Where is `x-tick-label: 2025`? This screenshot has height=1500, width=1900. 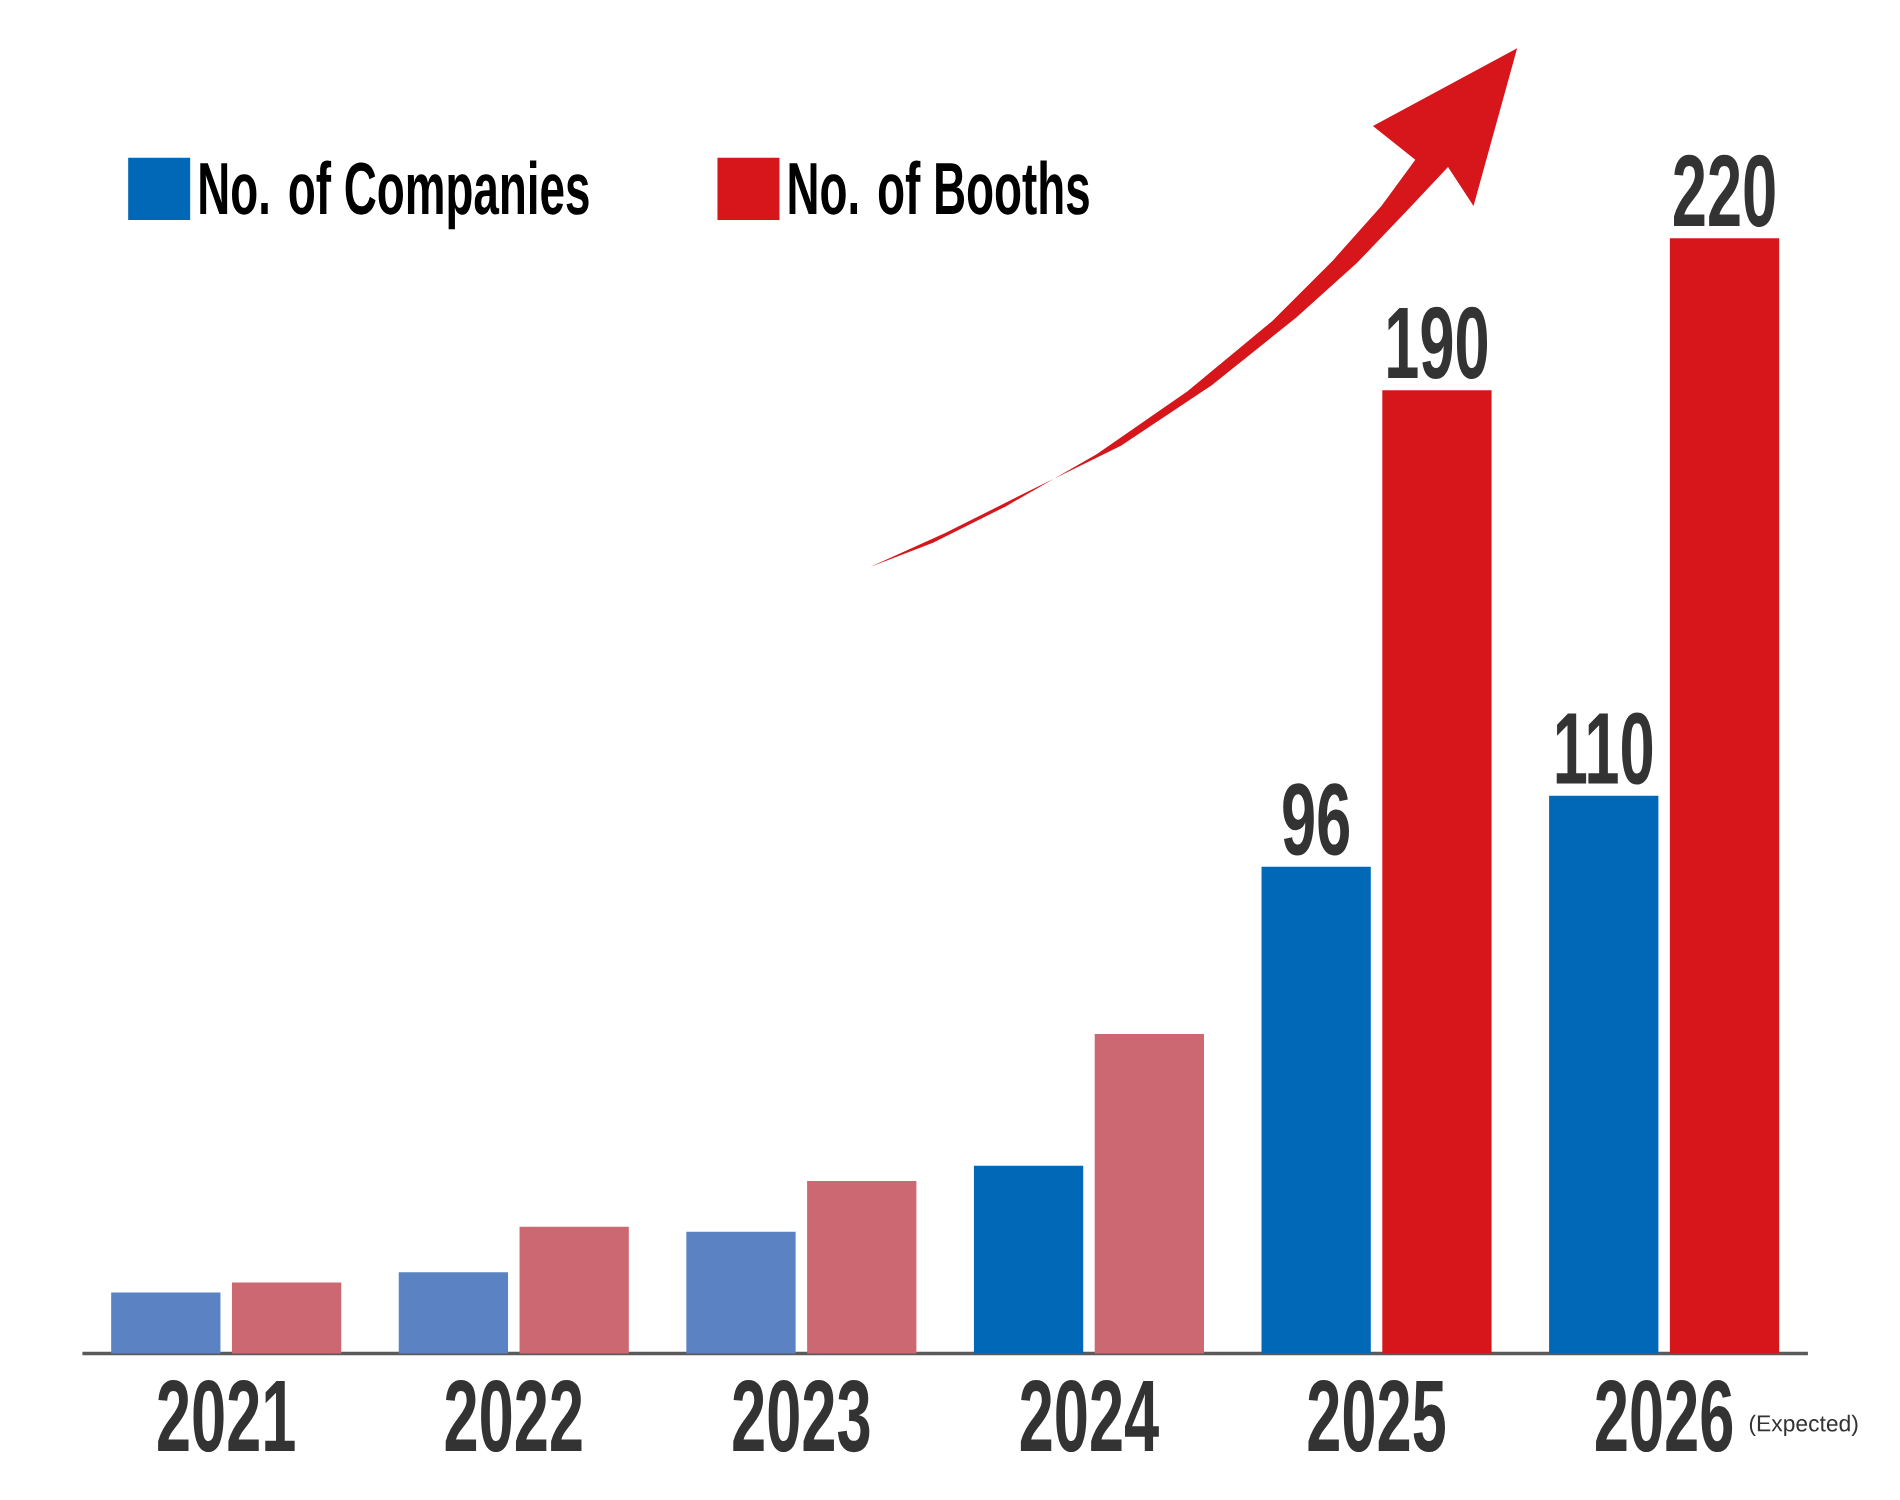 x-tick-label: 2025 is located at coordinates (1377, 1416).